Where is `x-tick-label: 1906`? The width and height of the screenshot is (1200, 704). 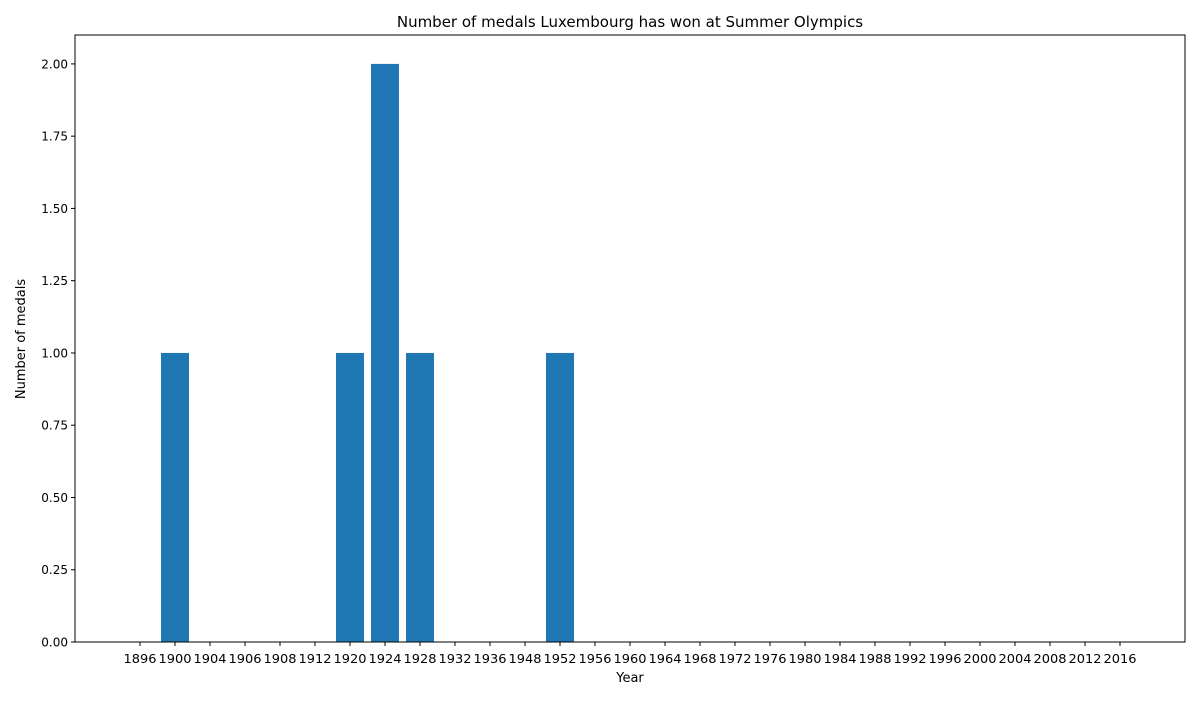
x-tick-label: 1906 is located at coordinates (245, 659).